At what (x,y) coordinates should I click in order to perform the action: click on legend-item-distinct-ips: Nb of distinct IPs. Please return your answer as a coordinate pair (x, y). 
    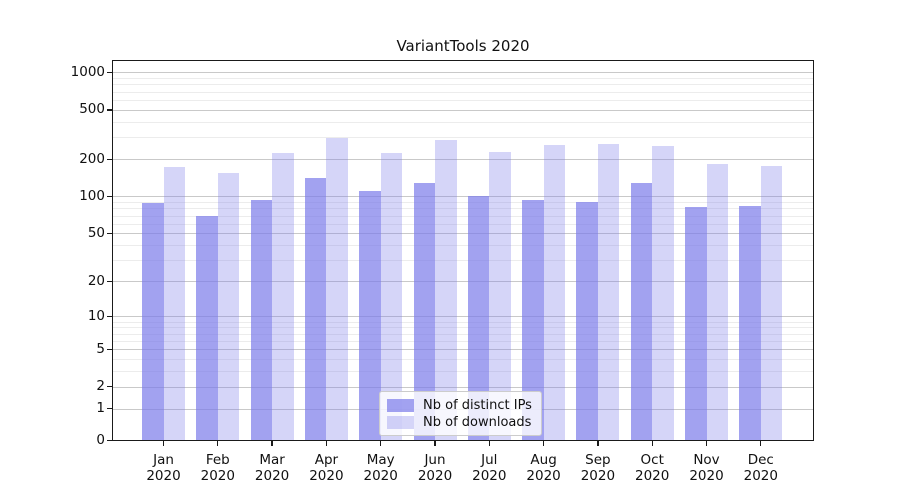
    Looking at the image, I should click on (459, 405).